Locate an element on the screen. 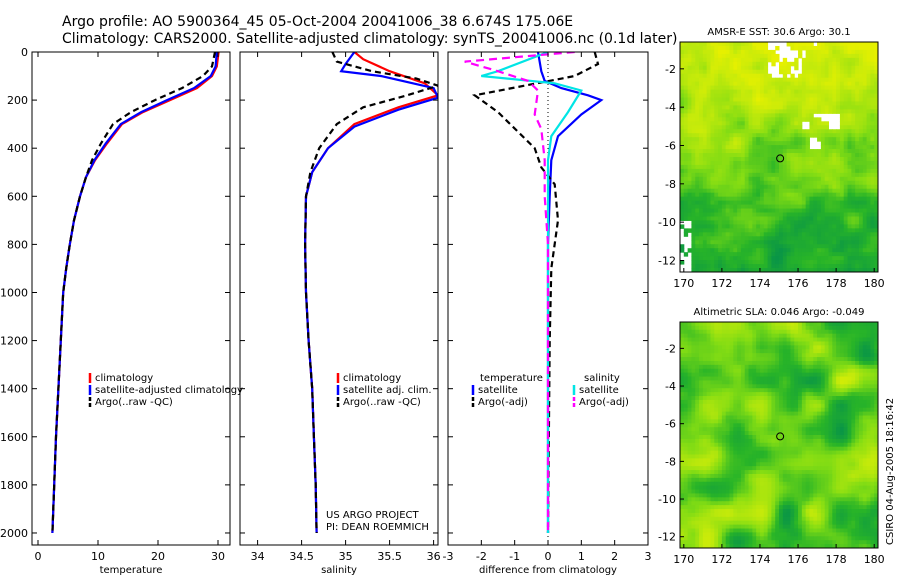 This screenshot has width=900, height=580. legend-satellite-adjusted: satellite-adjusted climatology is located at coordinates (165, 390).